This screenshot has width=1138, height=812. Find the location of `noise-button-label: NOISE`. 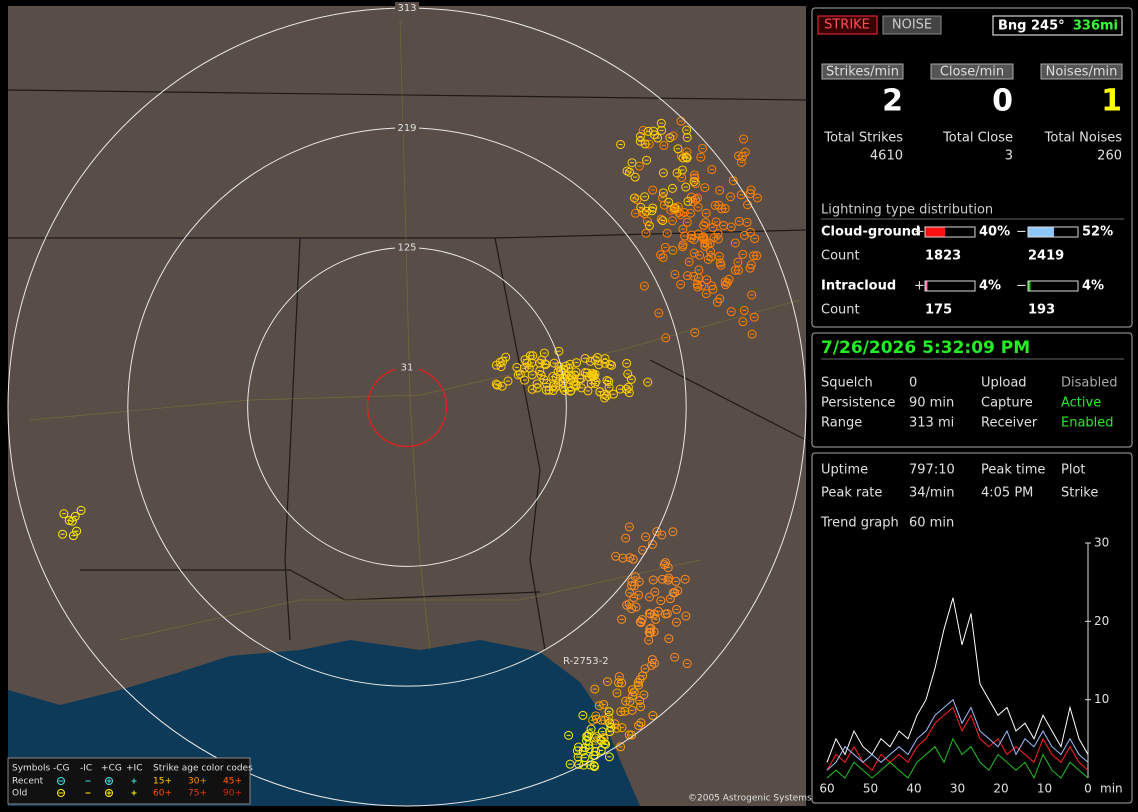

noise-button-label: NOISE is located at coordinates (912, 25).